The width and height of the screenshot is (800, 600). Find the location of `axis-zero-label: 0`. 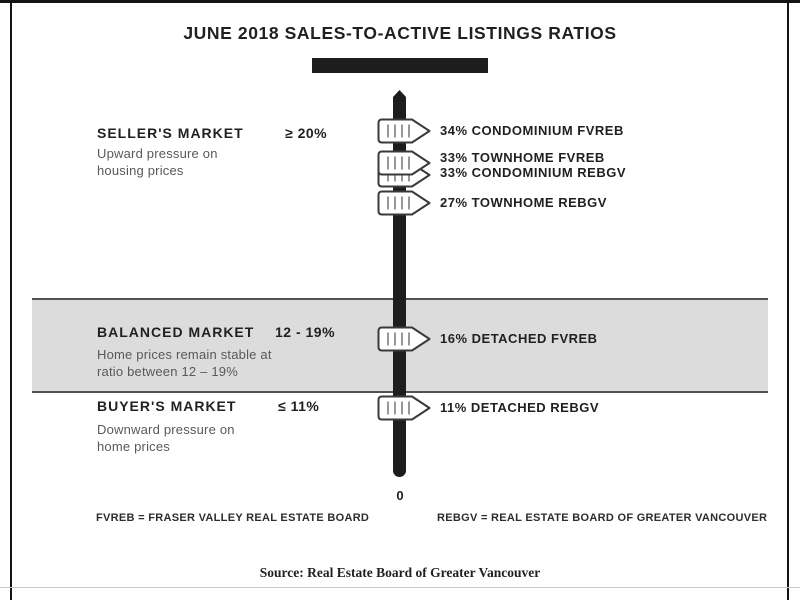

axis-zero-label: 0 is located at coordinates (400, 495).